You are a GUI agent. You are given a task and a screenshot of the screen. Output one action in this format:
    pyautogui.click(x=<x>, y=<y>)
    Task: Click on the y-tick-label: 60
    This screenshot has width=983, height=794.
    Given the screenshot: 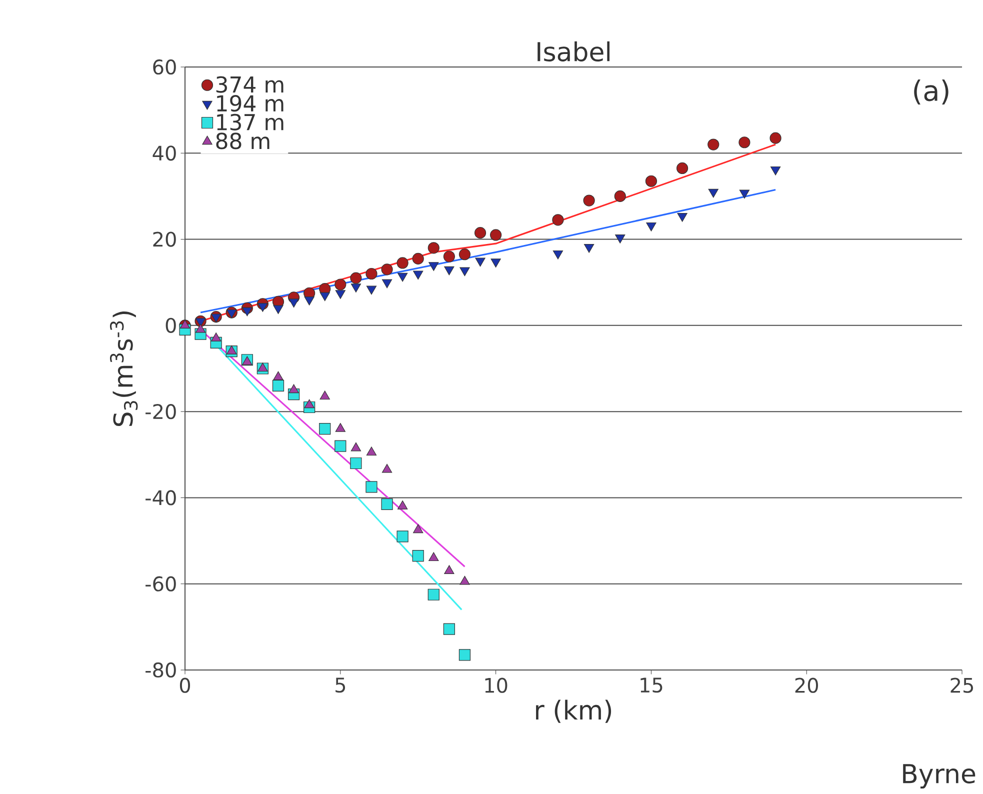 What is the action you would take?
    pyautogui.click(x=164, y=67)
    